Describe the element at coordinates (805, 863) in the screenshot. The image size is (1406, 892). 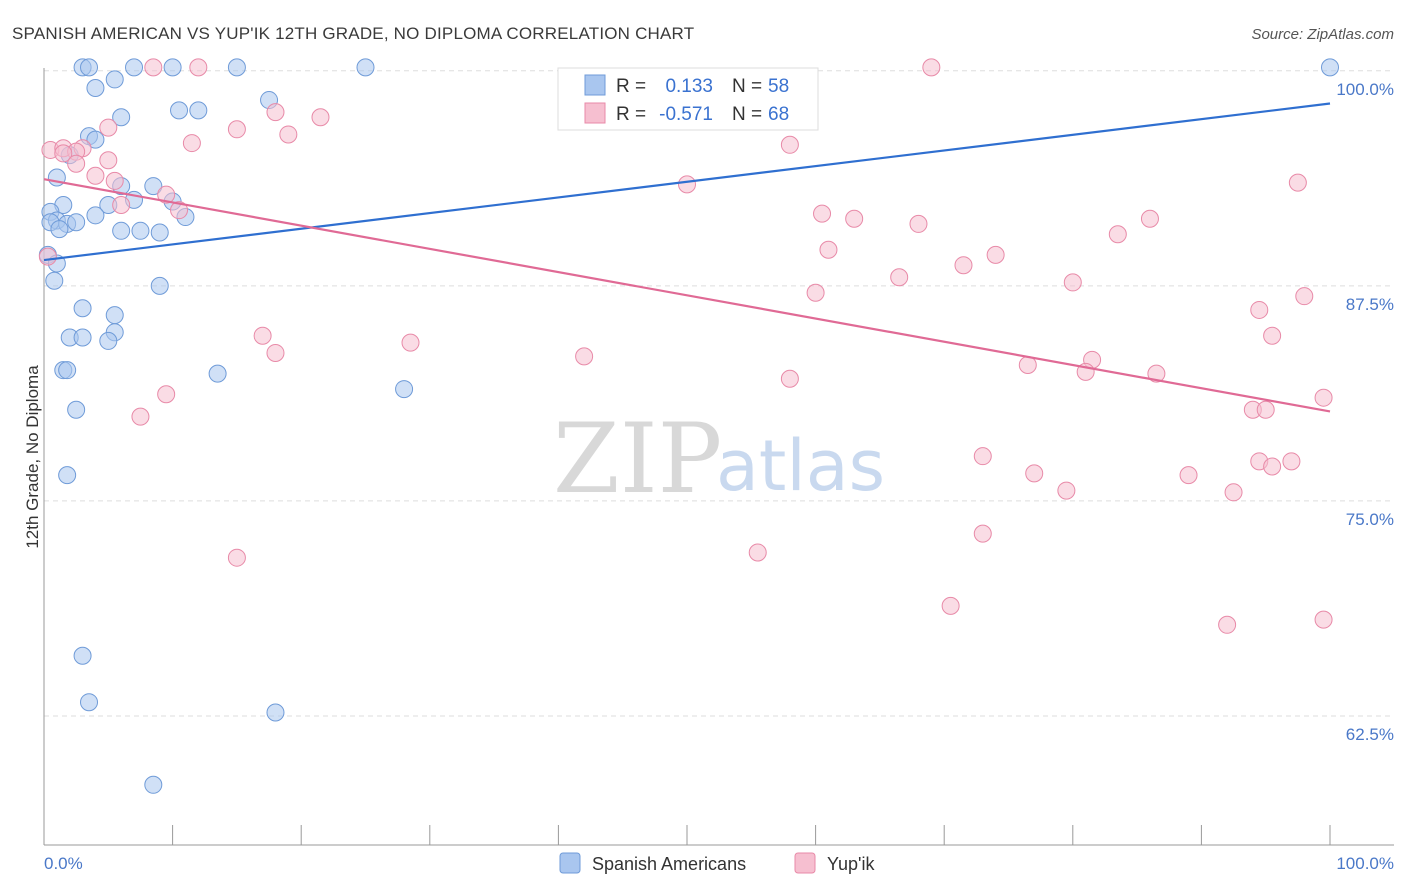
I see `bottom-legend-swatch-yupik` at that location.